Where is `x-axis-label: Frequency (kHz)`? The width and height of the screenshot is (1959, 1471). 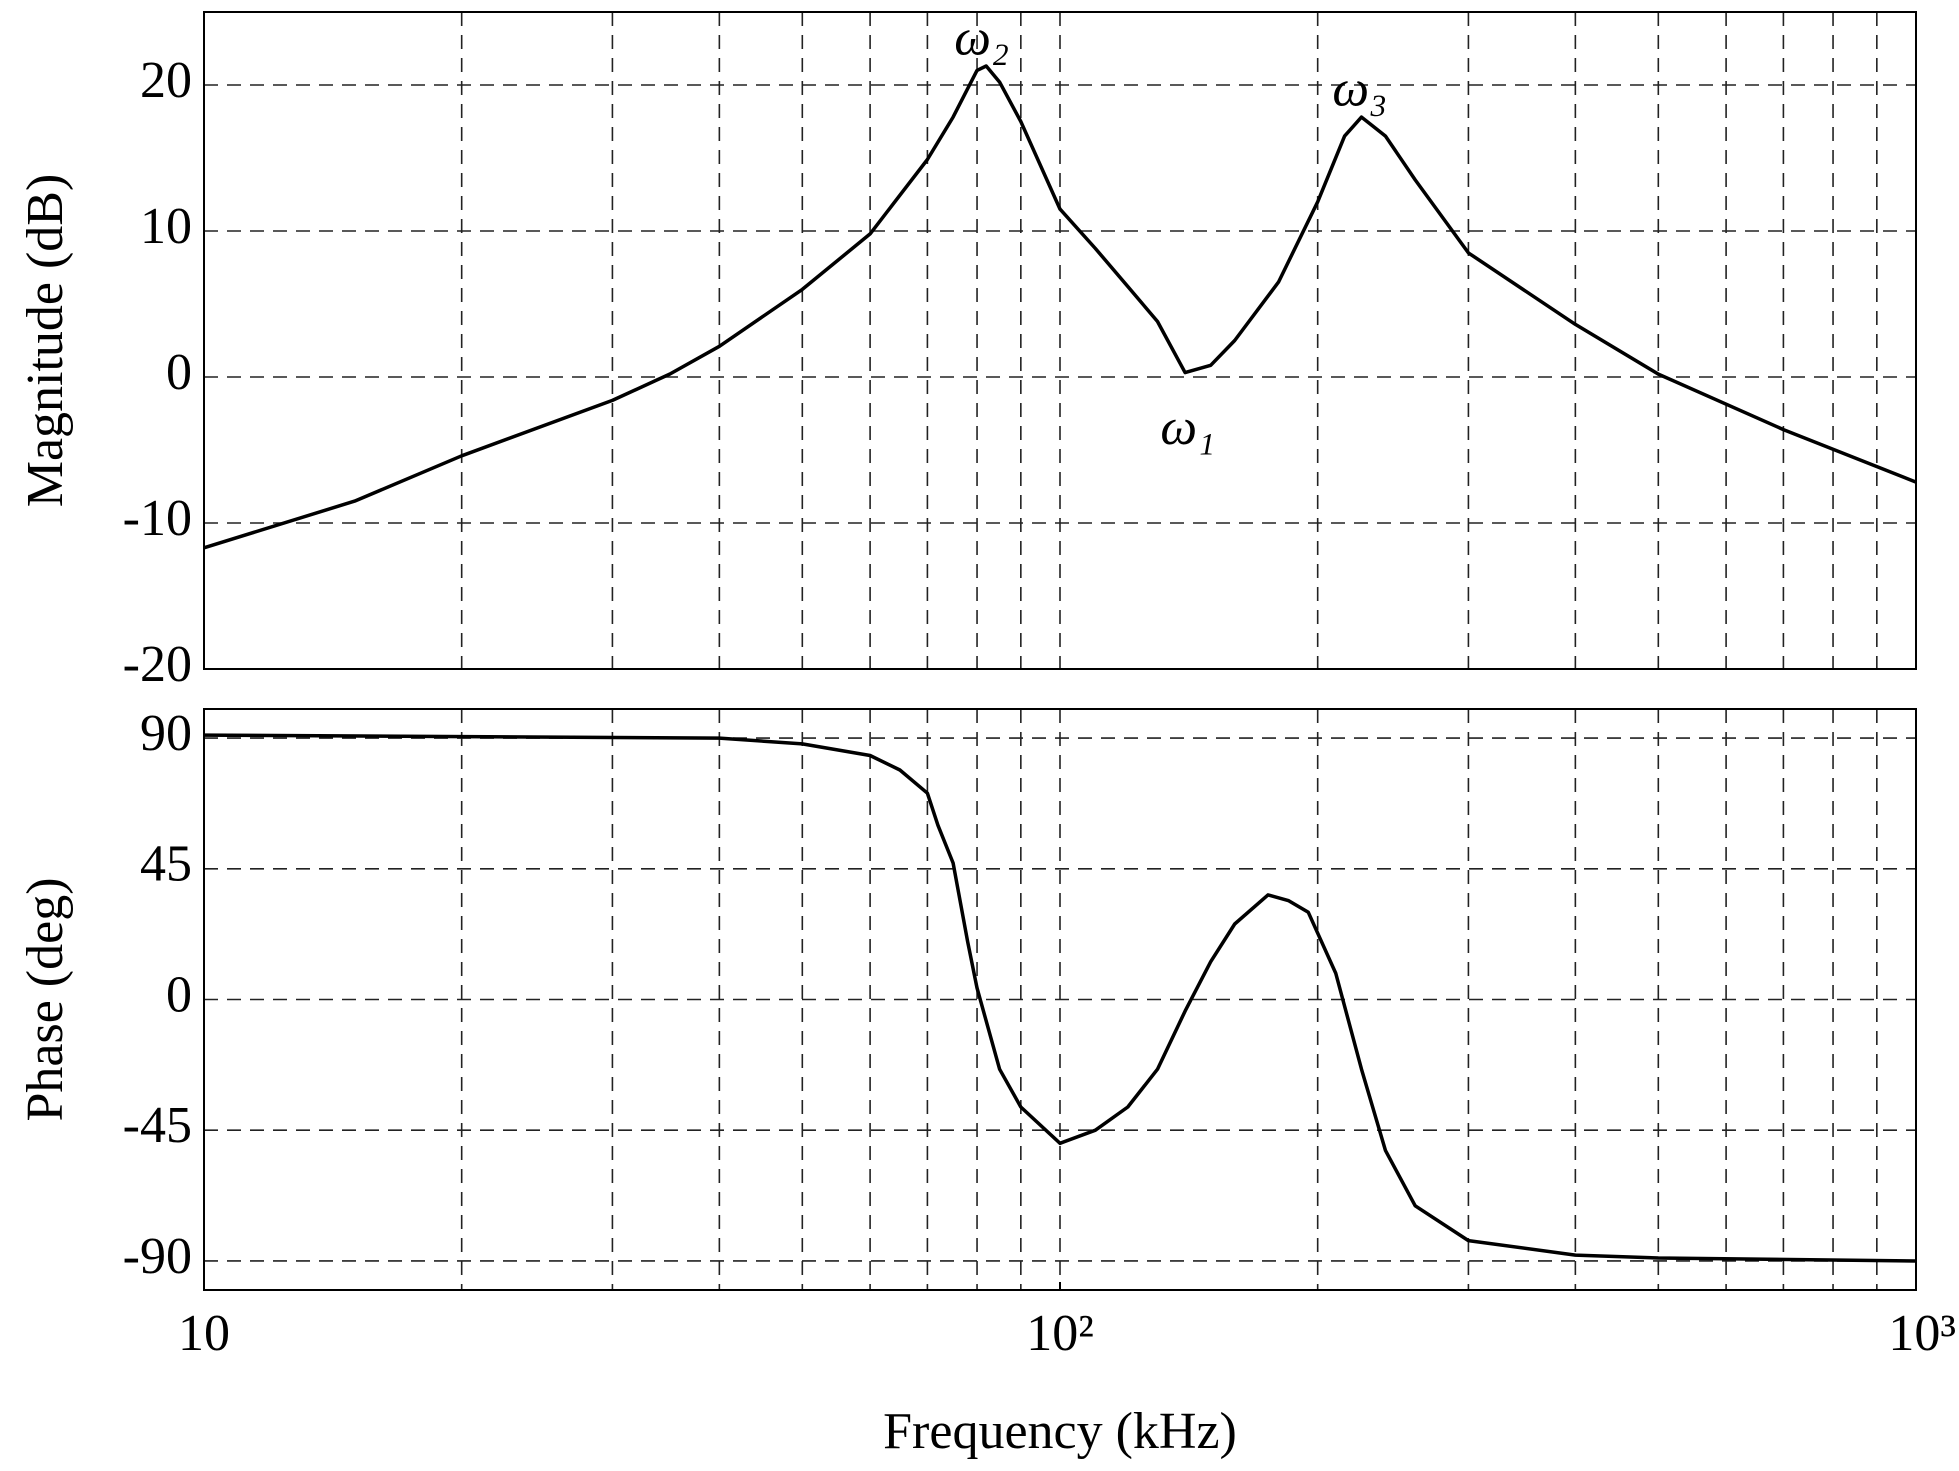 x-axis-label: Frequency (kHz) is located at coordinates (1060, 1431).